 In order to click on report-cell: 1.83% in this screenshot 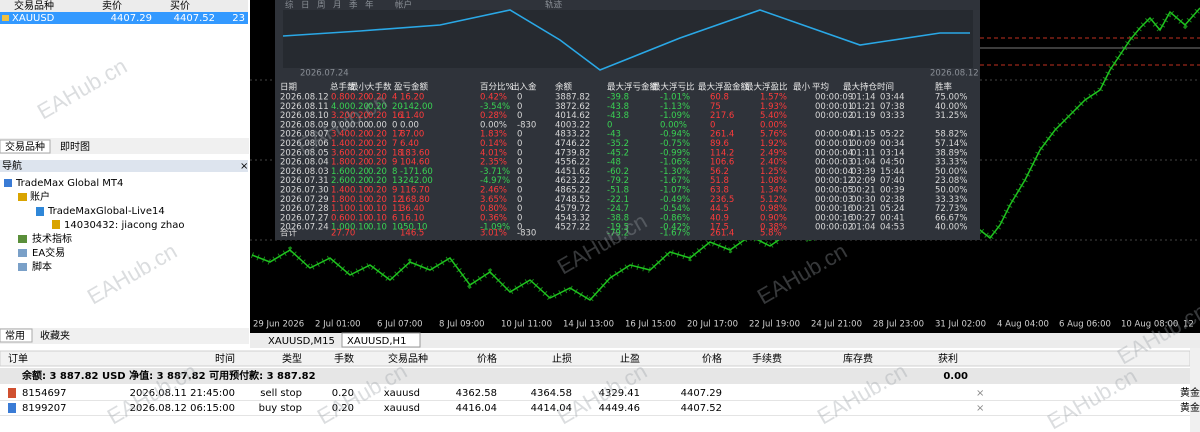, I will do `click(493, 135)`.